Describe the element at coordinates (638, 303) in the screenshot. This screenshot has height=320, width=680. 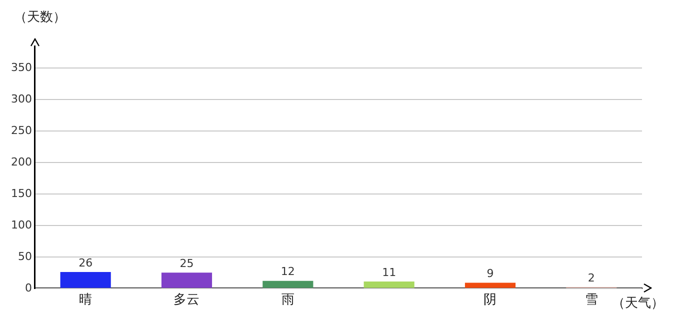
I see `x-axis-title: （天气）` at that location.